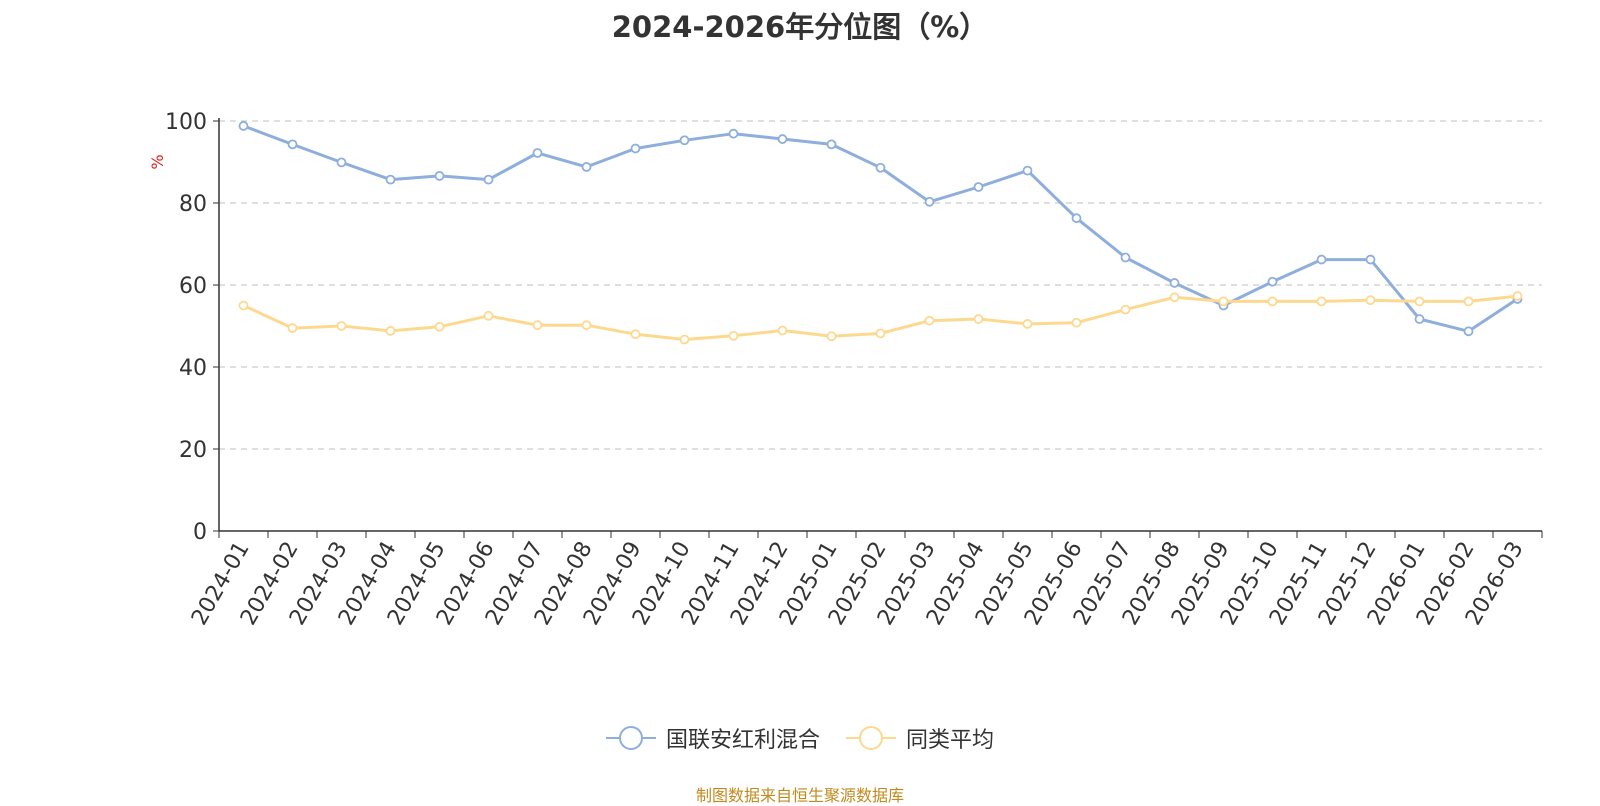  What do you see at coordinates (200, 532) in the screenshot?
I see `ytick-label-0: 0` at bounding box center [200, 532].